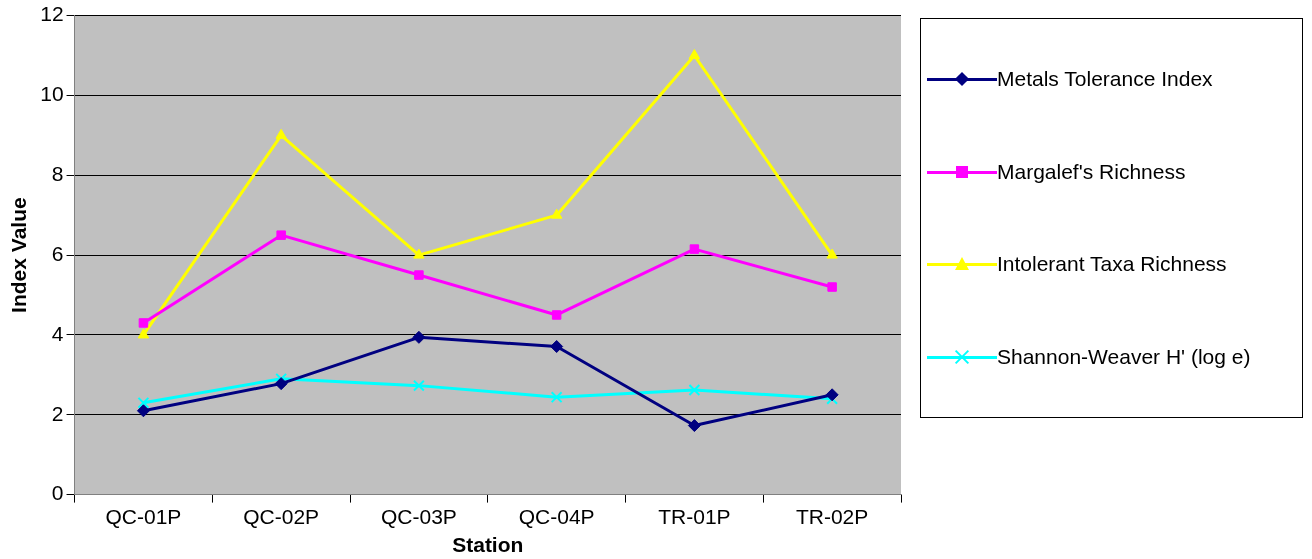 Image resolution: width=1312 pixels, height=559 pixels. I want to click on y-tick-label: 6, so click(57, 253).